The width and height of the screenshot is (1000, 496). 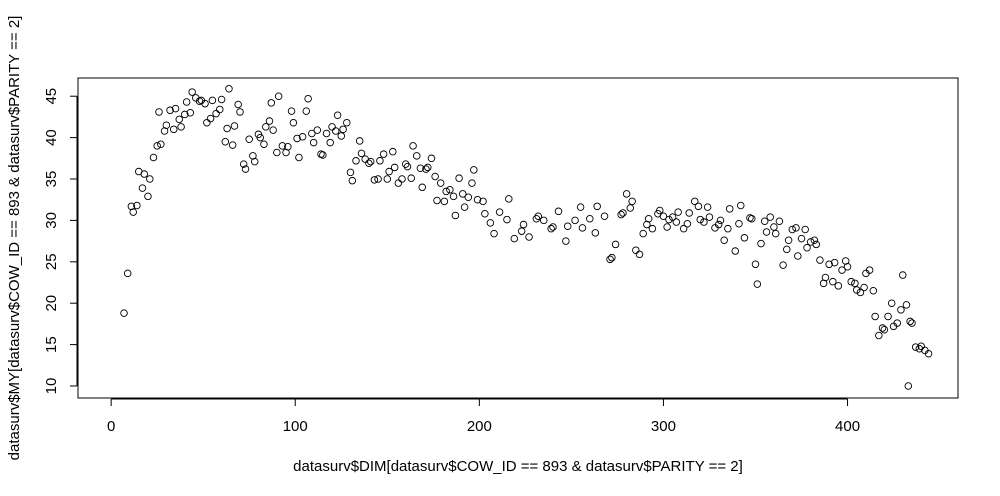 I want to click on x-tick-label: 300, so click(x=663, y=426).